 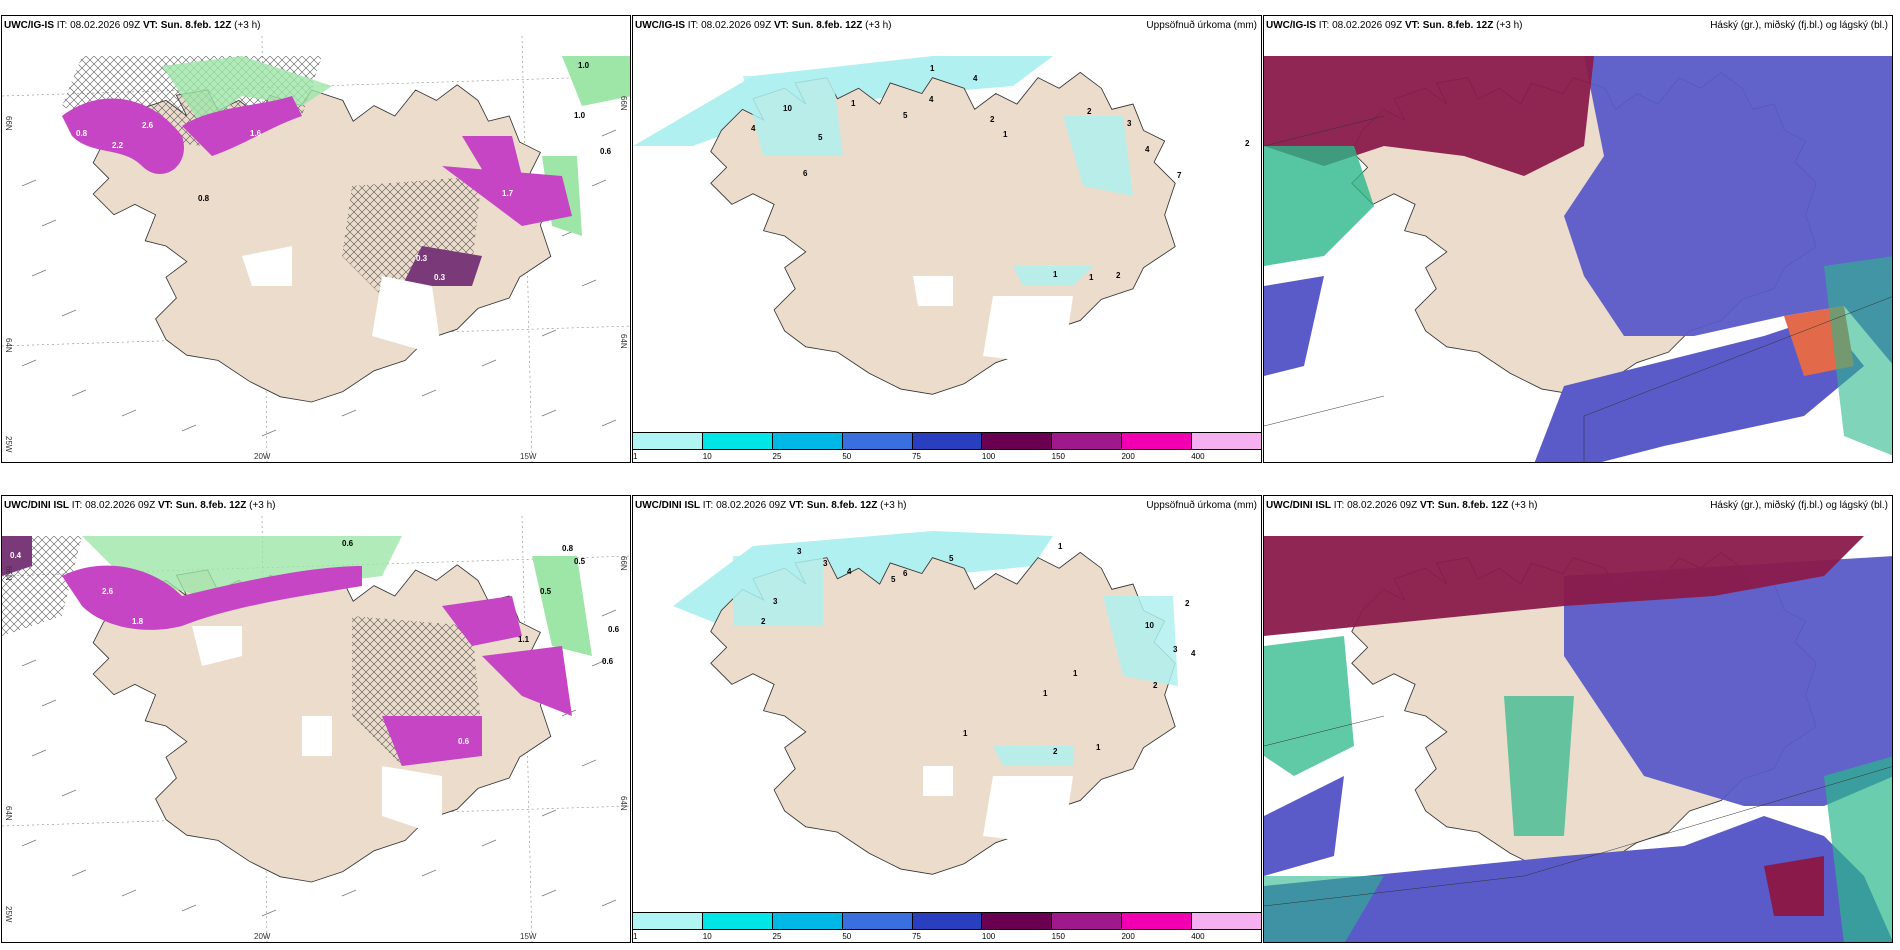 What do you see at coordinates (707, 456) in the screenshot?
I see `colorbar-tick: 10` at bounding box center [707, 456].